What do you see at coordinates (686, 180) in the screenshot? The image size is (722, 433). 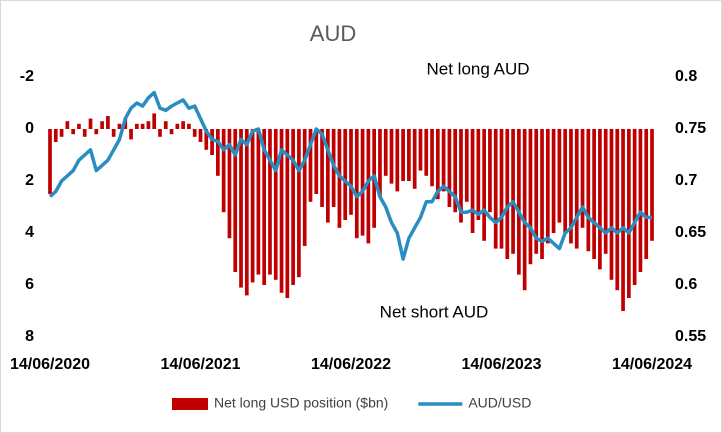 I see `y2-tick-label: 0.7` at bounding box center [686, 180].